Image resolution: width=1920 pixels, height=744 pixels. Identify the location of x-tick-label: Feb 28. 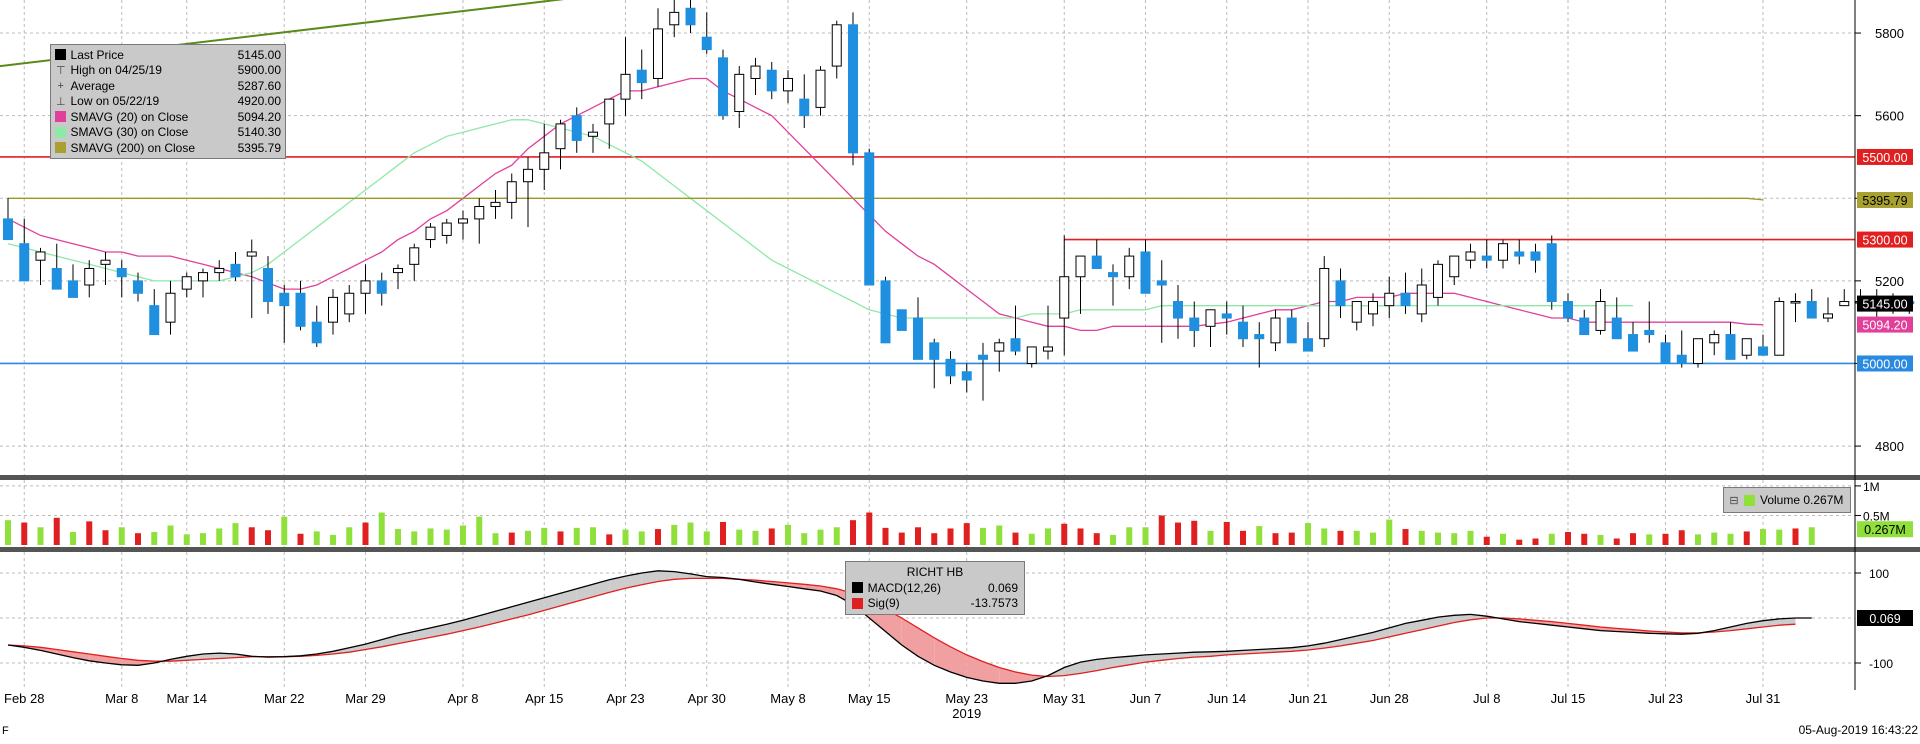
(24, 698).